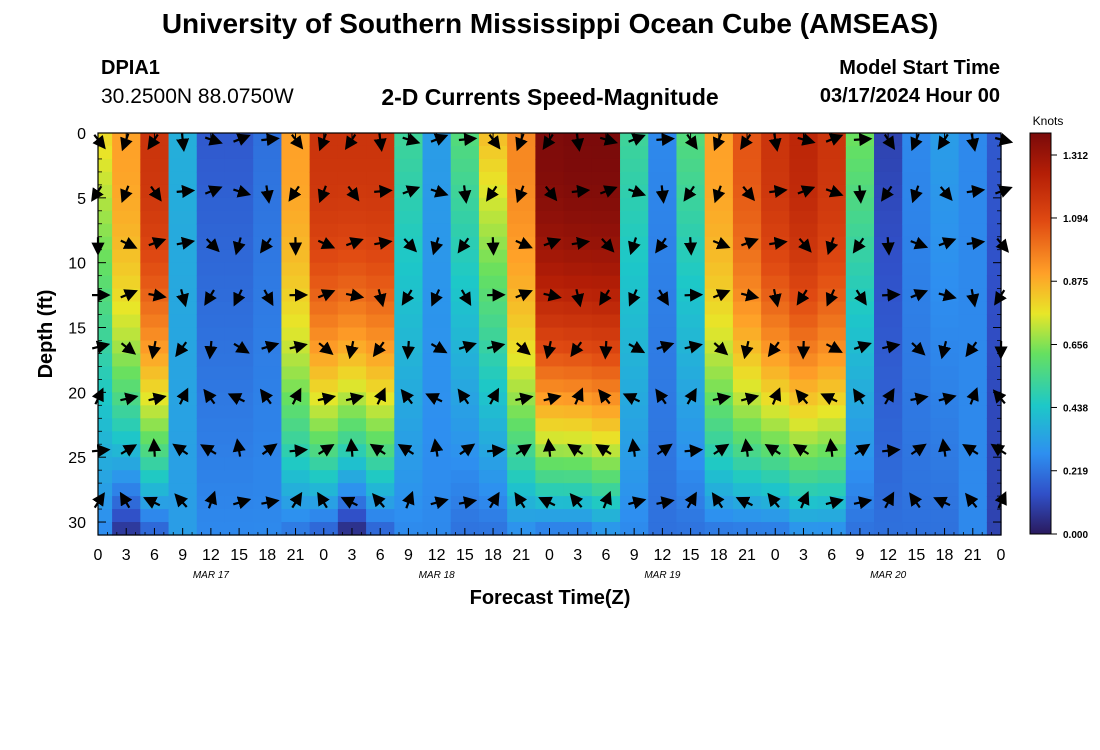  I want to click on y-tick-label: 5, so click(81, 199).